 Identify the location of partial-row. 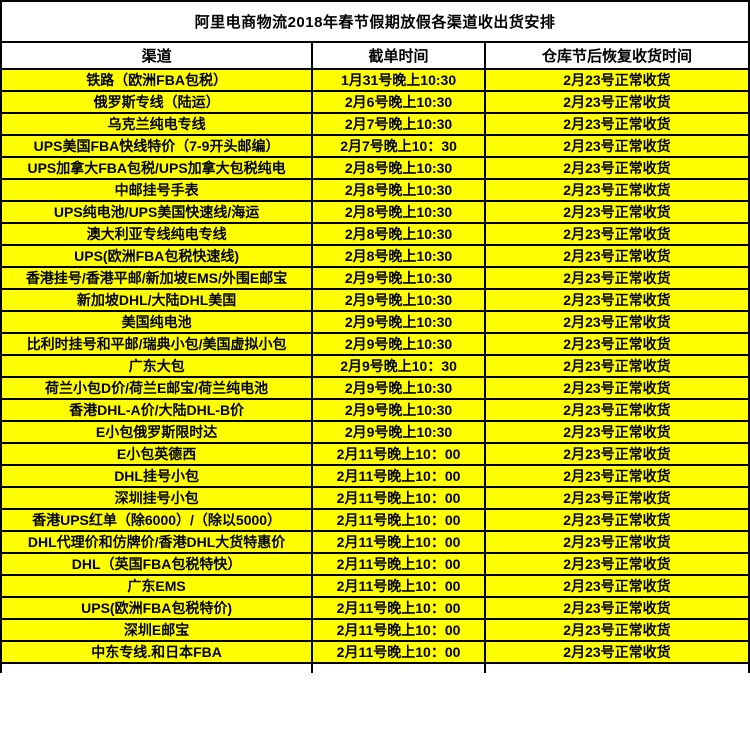
(375, 667).